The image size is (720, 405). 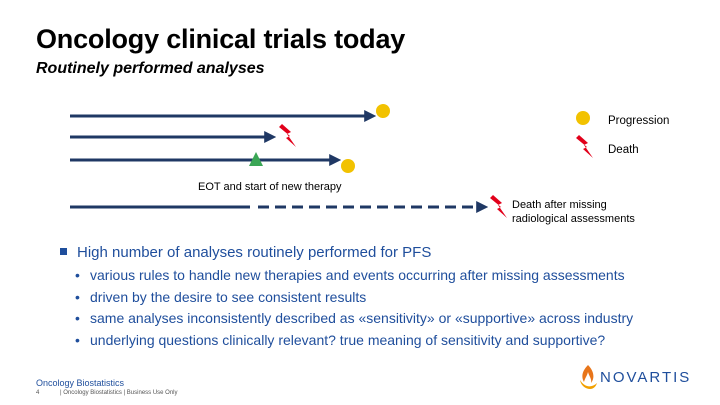 I want to click on legend-death-icon, so click(x=584, y=146).